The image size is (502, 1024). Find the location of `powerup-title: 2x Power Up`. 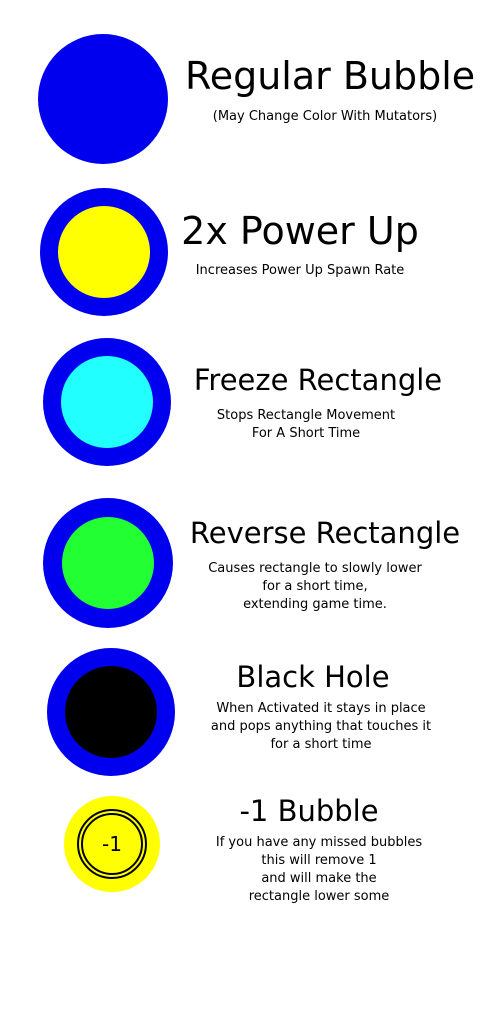

powerup-title: 2x Power Up is located at coordinates (300, 231).